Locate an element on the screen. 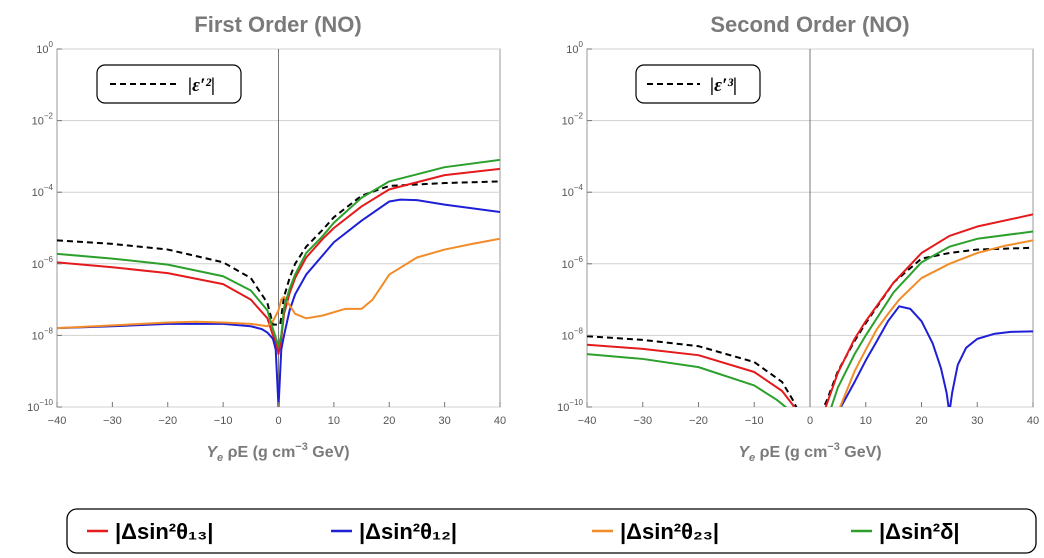 The width and height of the screenshot is (1044, 558). inset-legend: |ε′²| is located at coordinates (169, 84).